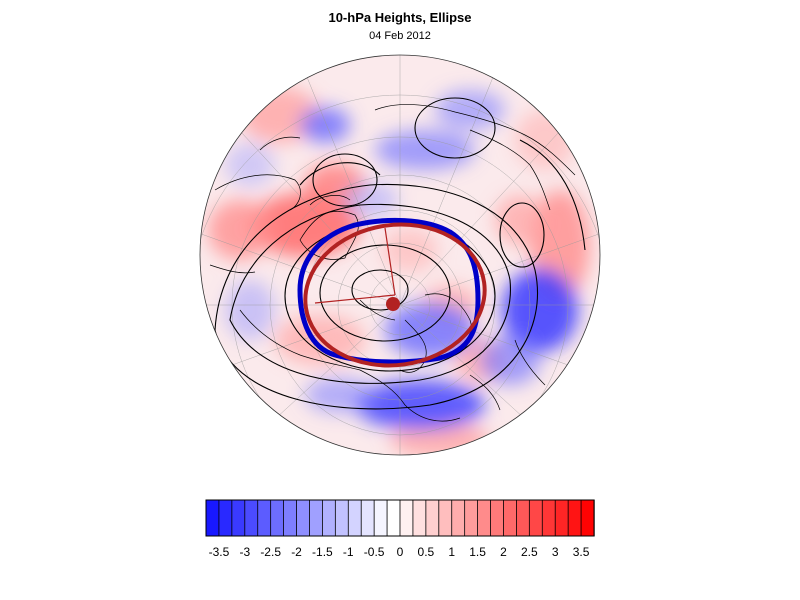  I want to click on colorbar-labels: -3.5 -3 -2.5 -2 -1.5 -1 -0.5 0 0.5 1 1.5 2 2.5 3 3.5, so click(399, 552).